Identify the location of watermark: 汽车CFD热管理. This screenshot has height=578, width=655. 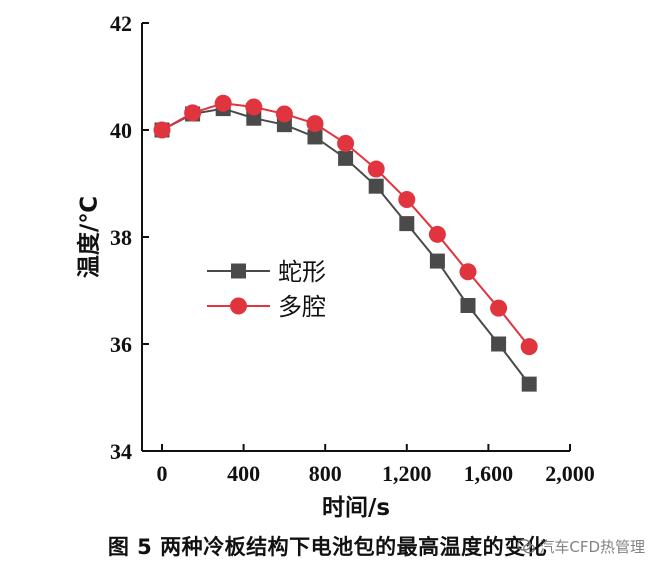
(581, 546).